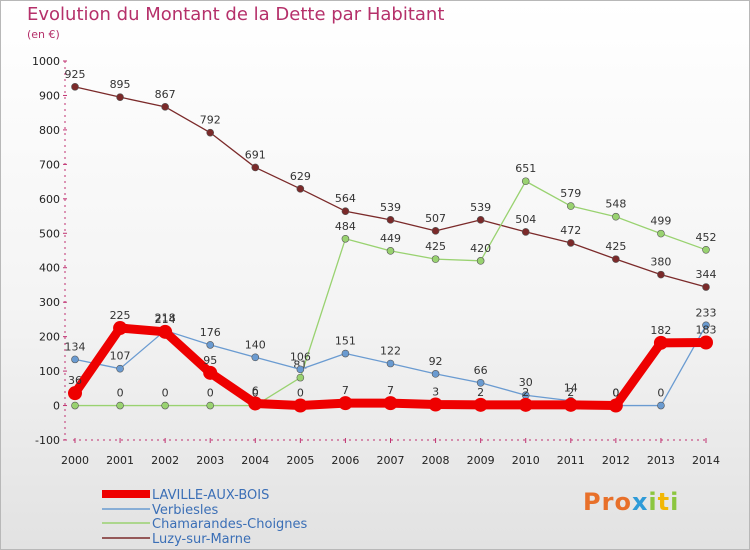 This screenshot has width=750, height=550. What do you see at coordinates (75, 380) in the screenshot?
I see `data-label: 36` at bounding box center [75, 380].